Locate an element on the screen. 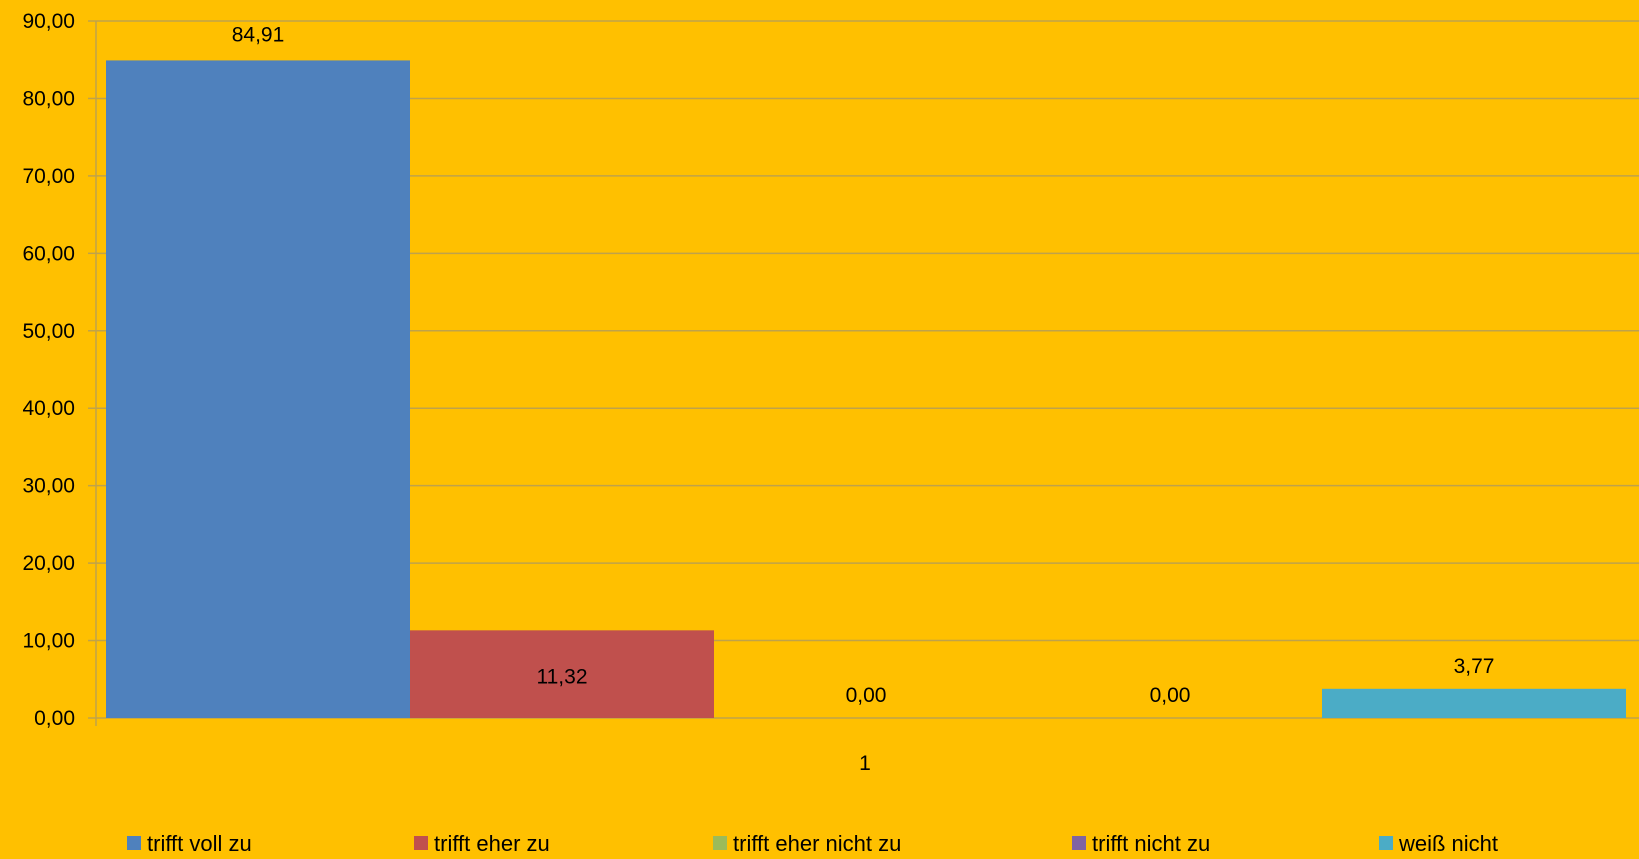 This screenshot has width=1639, height=859. y-tick-label: 80,00 is located at coordinates (48, 98).